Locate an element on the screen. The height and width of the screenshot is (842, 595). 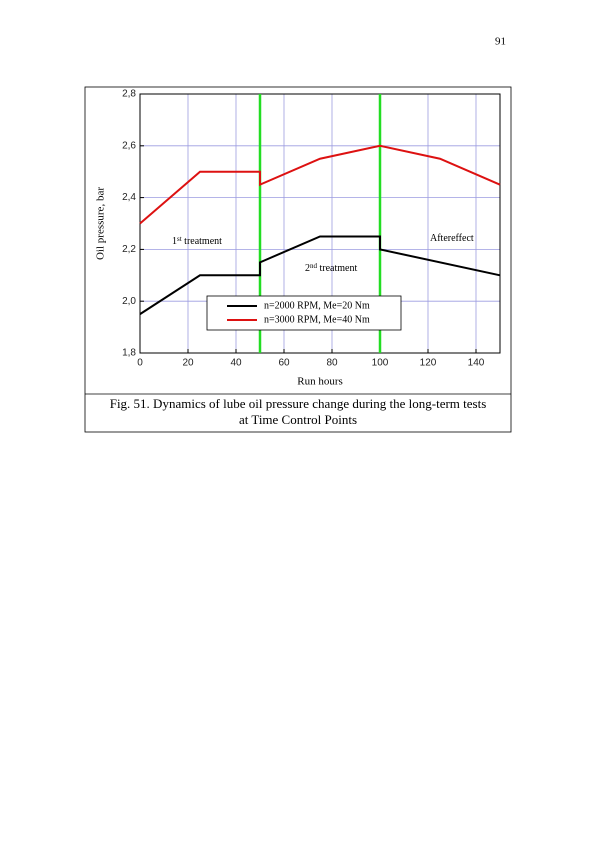
y-tick-label: 2,4 is located at coordinates (129, 197).